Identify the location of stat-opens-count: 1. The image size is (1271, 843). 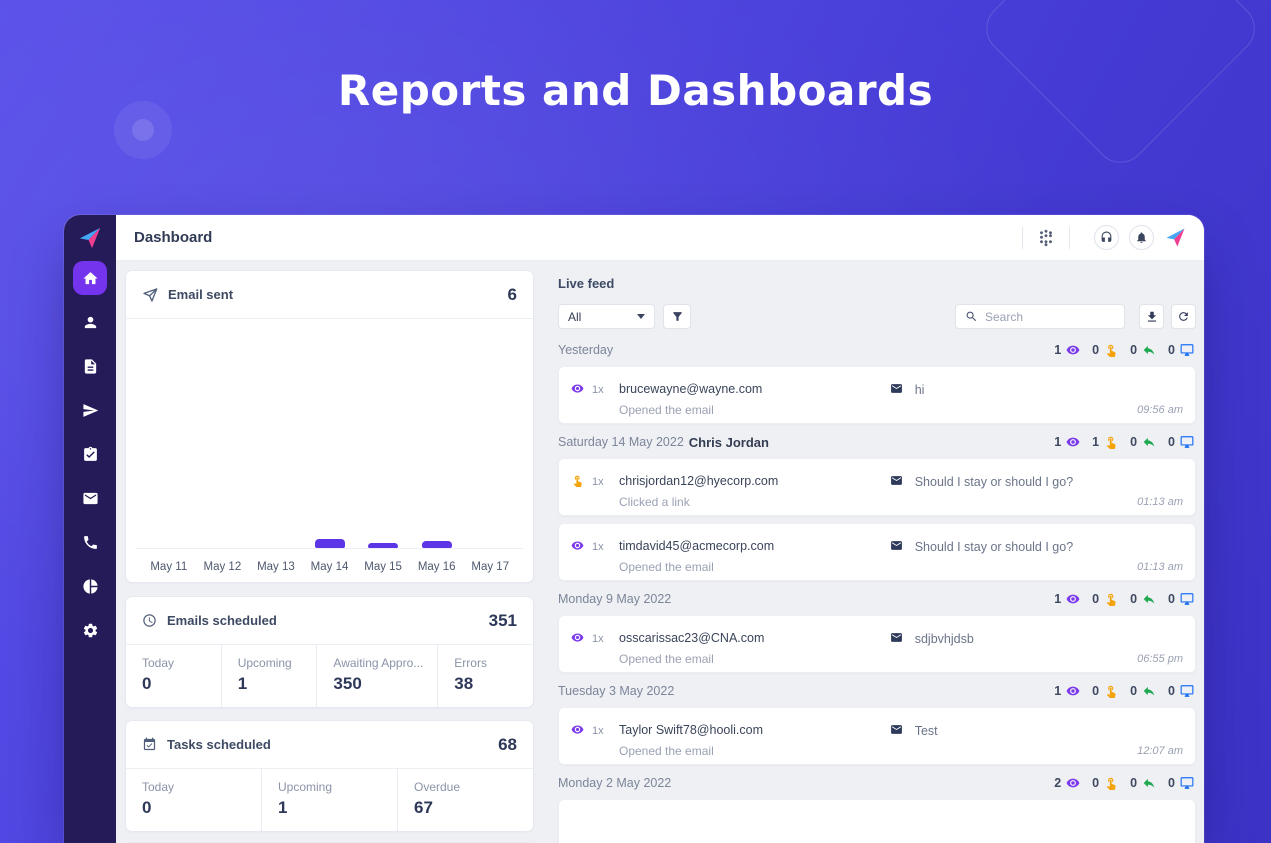
(1058, 691).